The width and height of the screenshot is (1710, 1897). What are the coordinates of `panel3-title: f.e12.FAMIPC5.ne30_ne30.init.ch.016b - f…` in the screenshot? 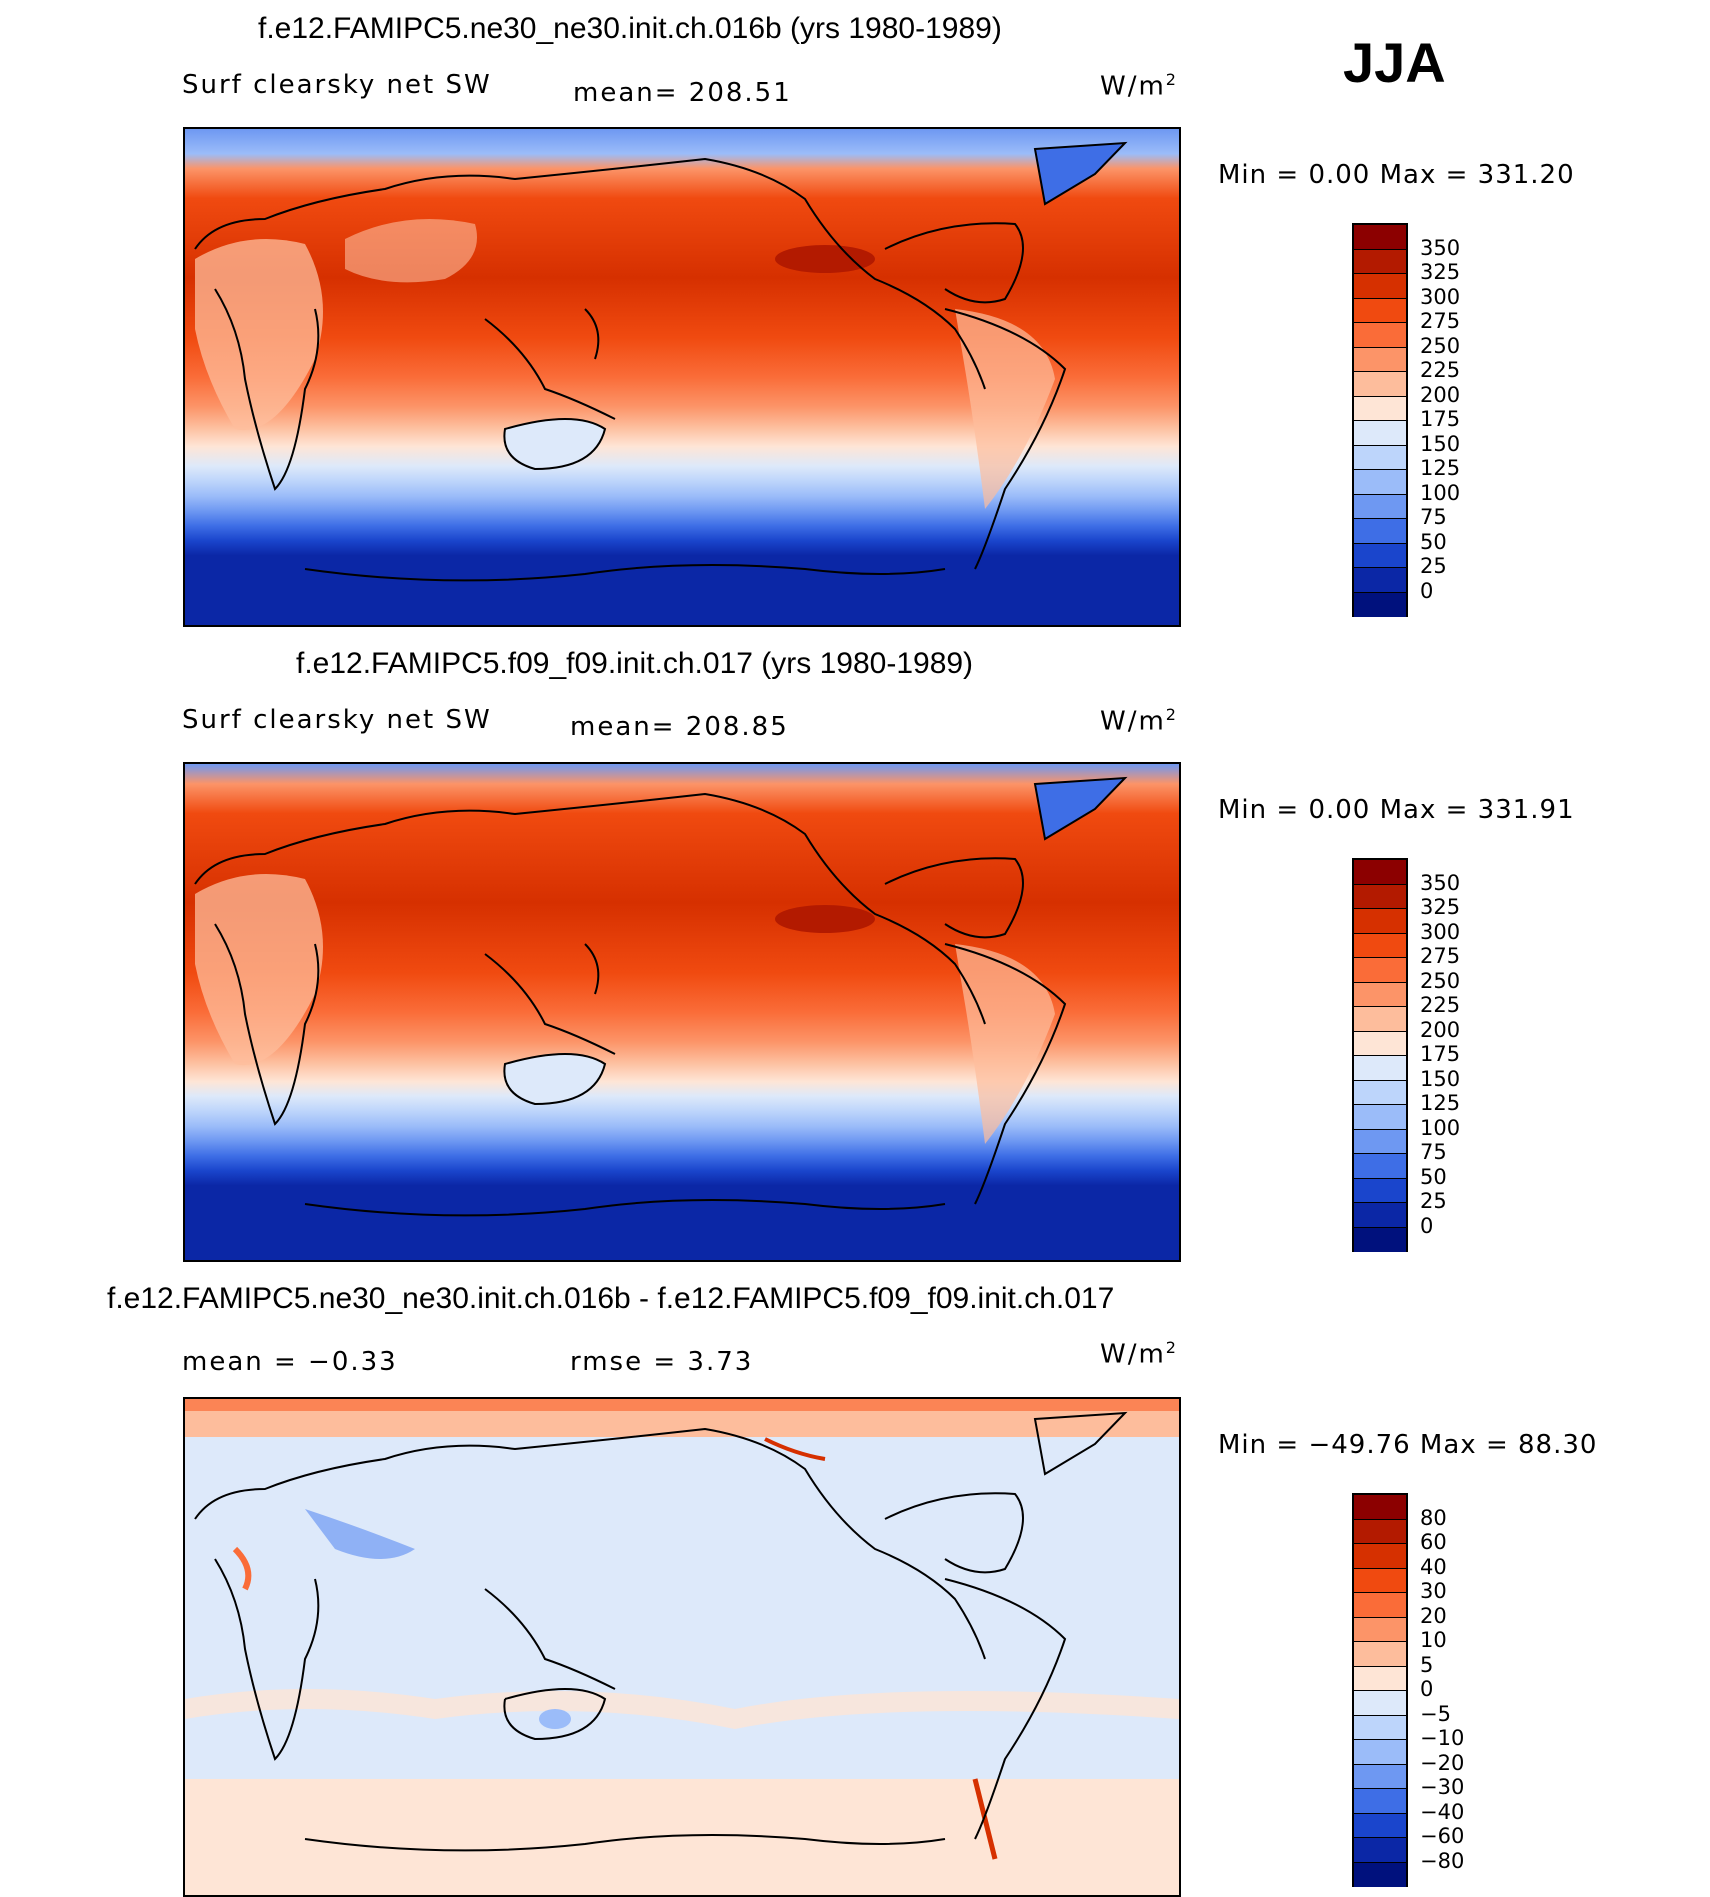 It's located at (611, 1298).